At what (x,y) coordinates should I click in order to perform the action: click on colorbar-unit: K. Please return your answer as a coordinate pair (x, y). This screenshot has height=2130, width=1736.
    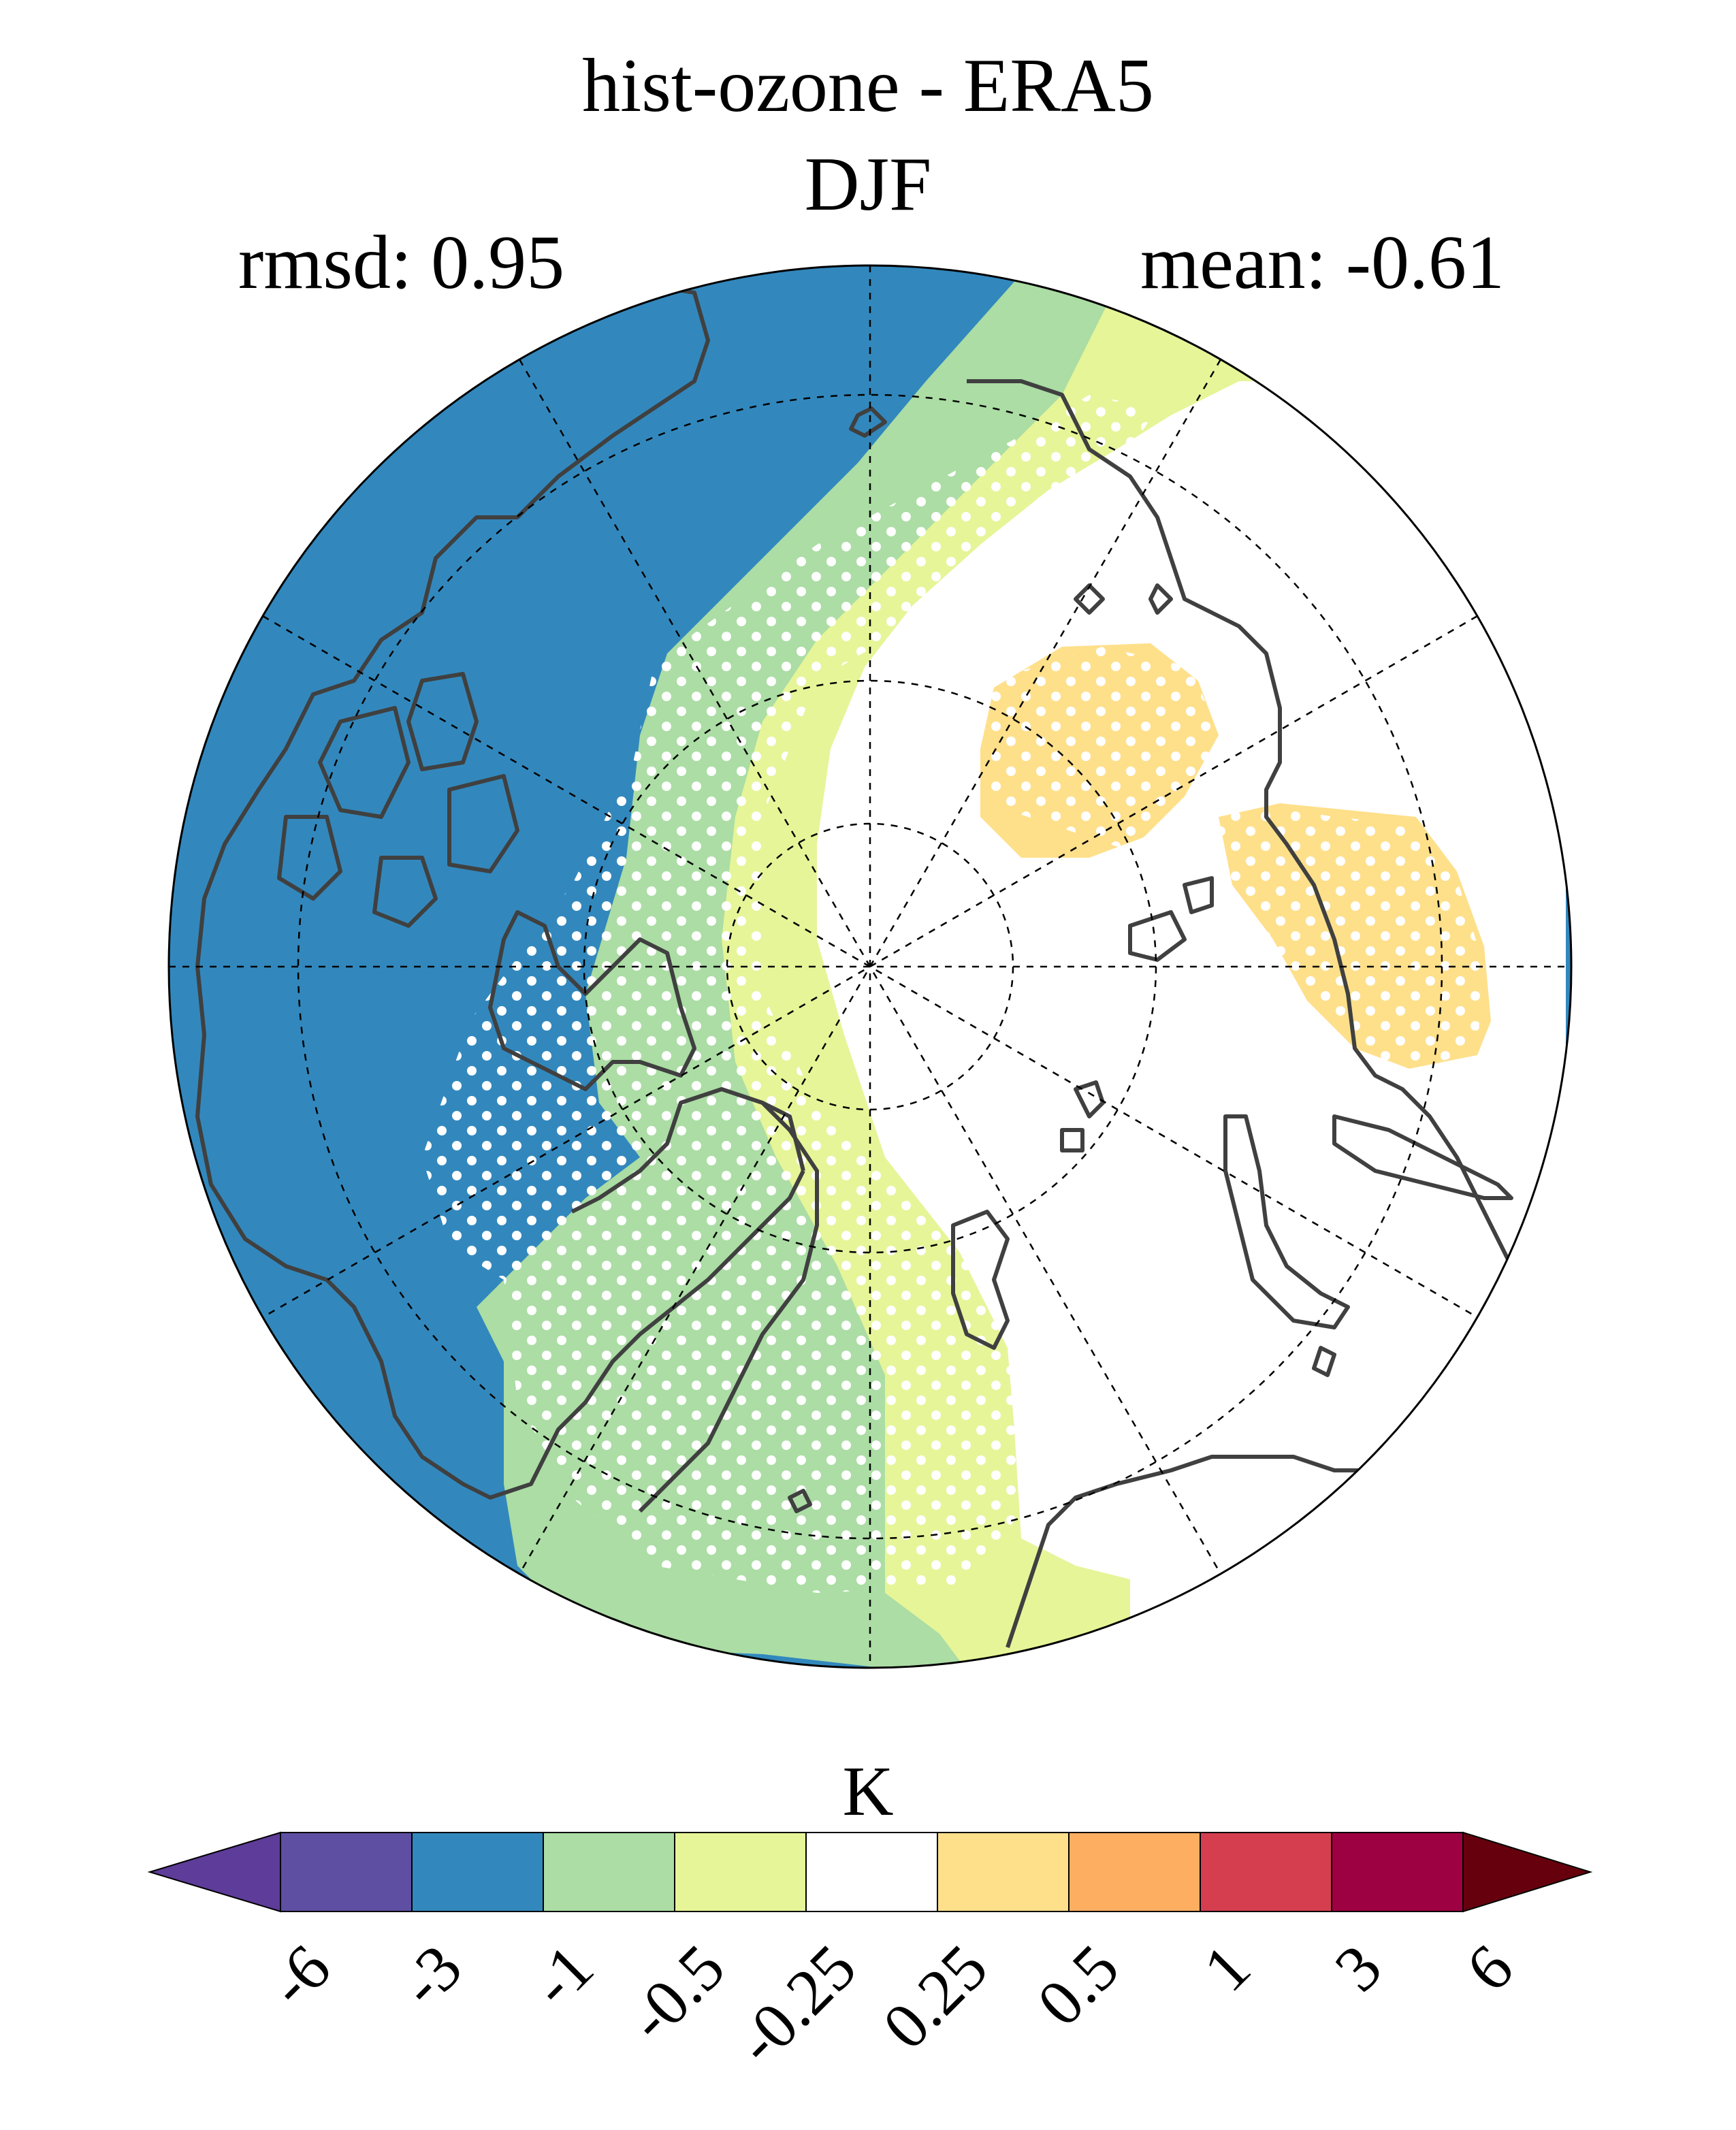
    Looking at the image, I should click on (868, 1791).